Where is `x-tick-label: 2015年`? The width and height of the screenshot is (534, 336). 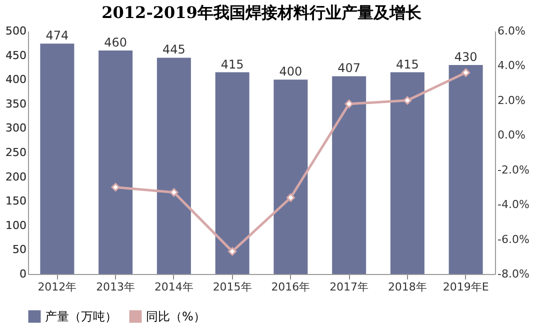 x-tick-label: 2015年 is located at coordinates (232, 287).